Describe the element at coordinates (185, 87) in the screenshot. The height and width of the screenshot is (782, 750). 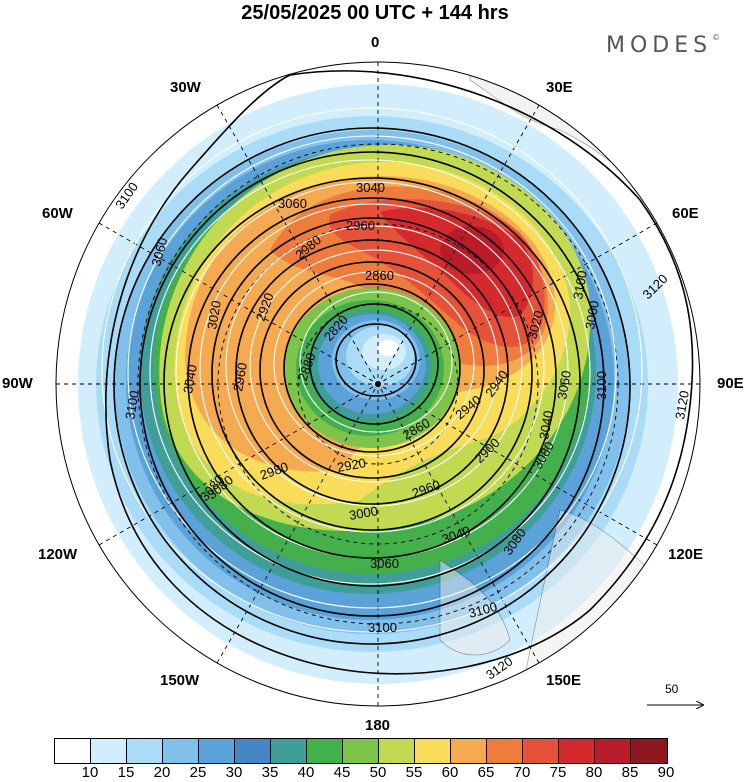
I see `lon-label-30w: 30W` at that location.